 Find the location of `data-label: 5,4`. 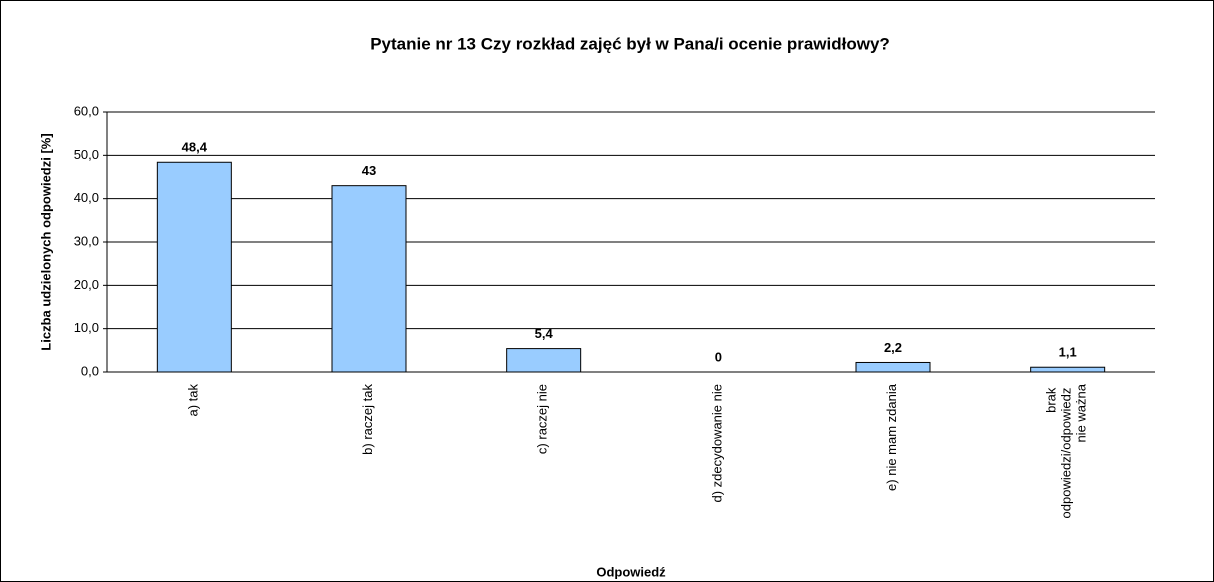

data-label: 5,4 is located at coordinates (544, 333).